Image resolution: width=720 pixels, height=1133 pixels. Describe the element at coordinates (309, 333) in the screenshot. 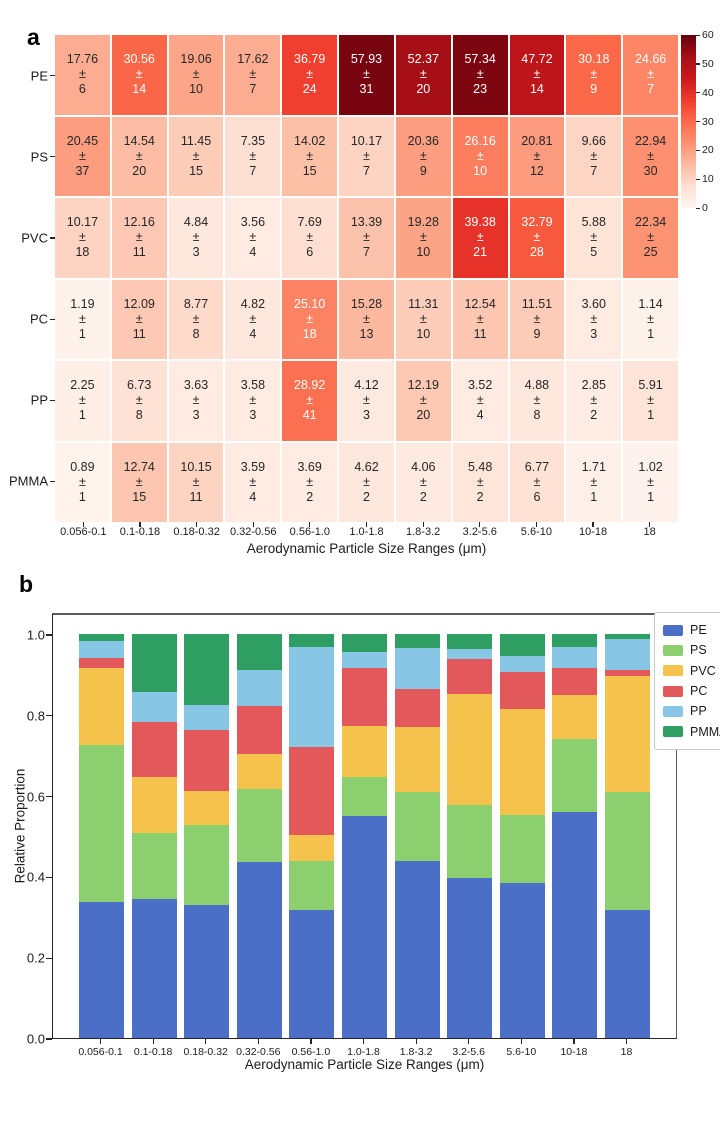

I see `cell-error: 18` at that location.